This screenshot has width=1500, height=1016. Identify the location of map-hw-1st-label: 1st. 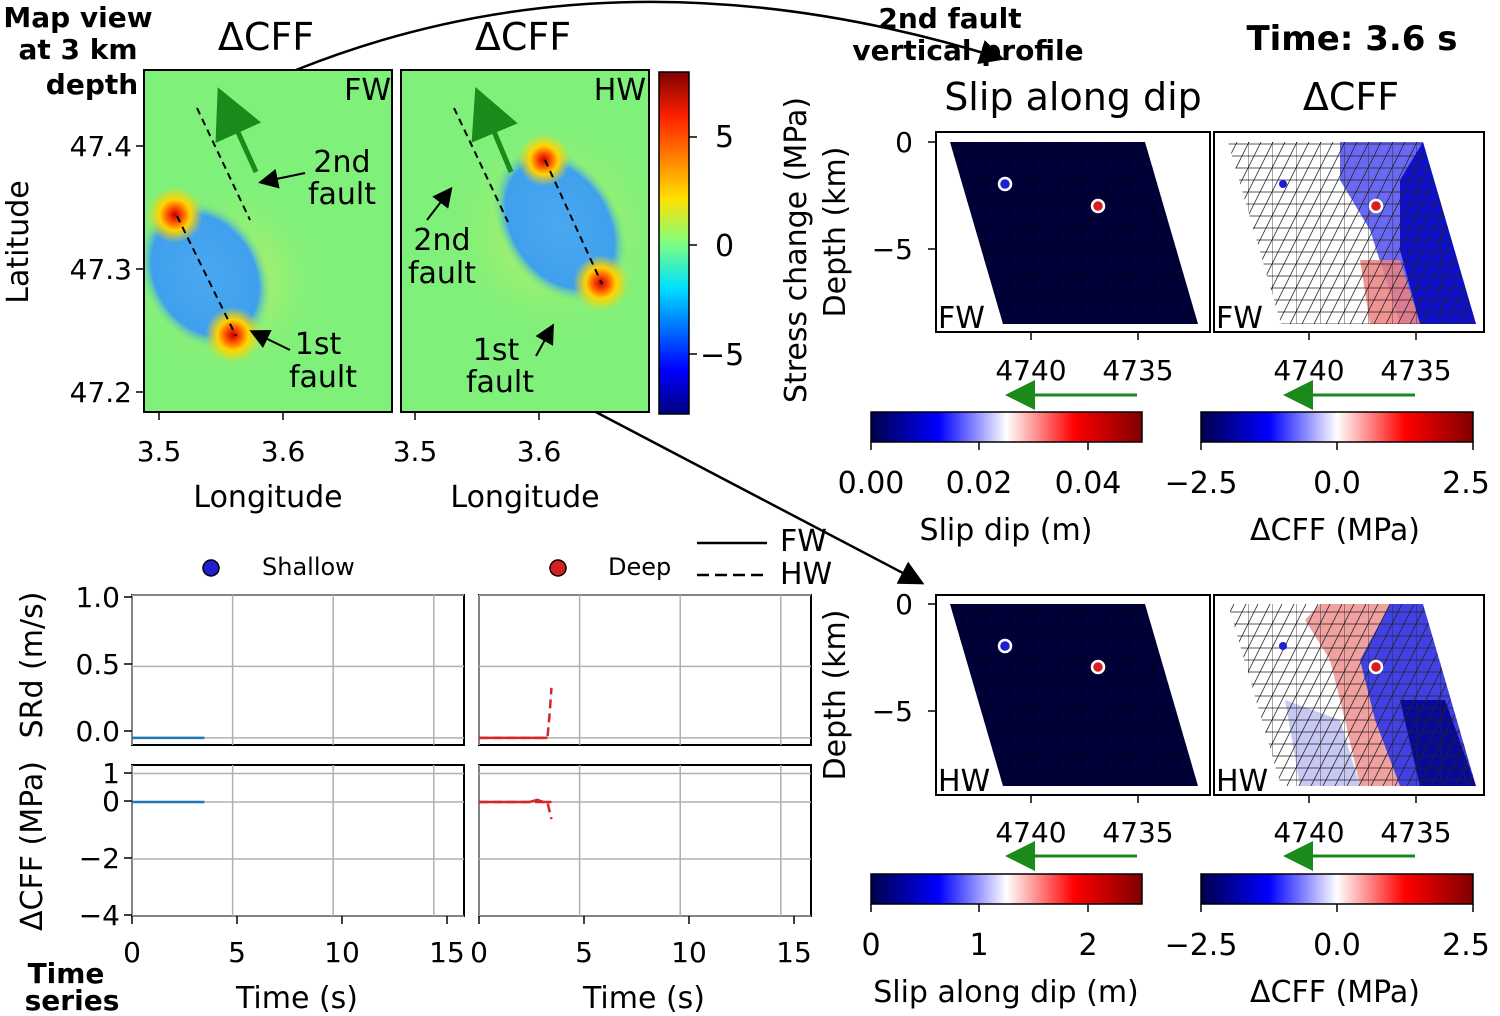
(496, 350).